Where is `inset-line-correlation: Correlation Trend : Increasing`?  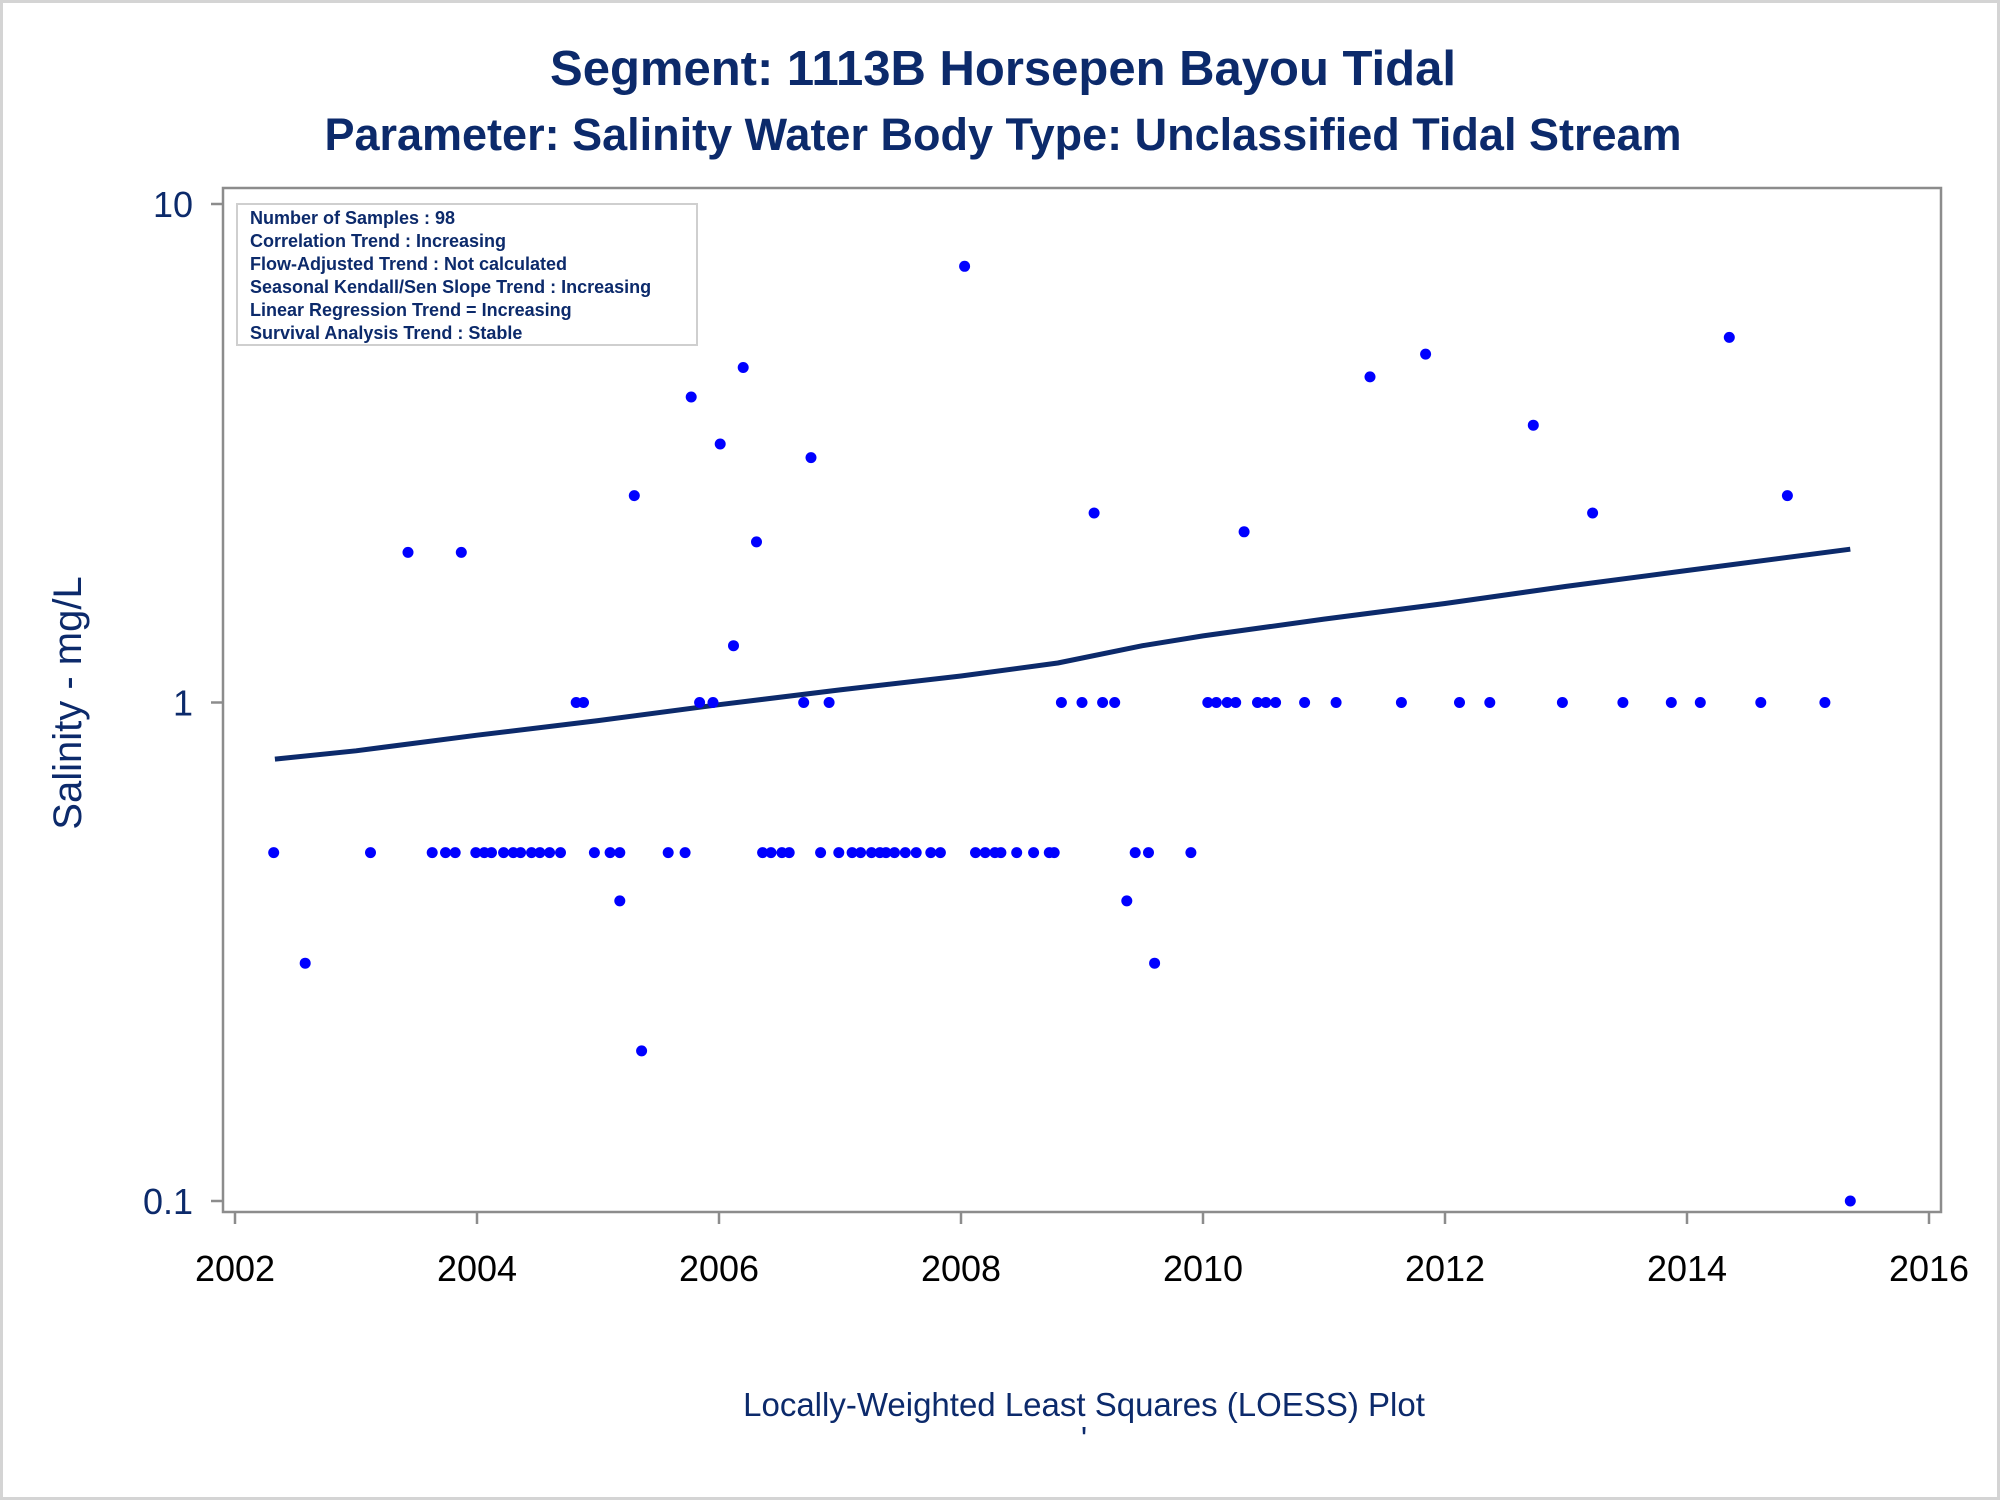
inset-line-correlation: Correlation Trend : Increasing is located at coordinates (378, 241).